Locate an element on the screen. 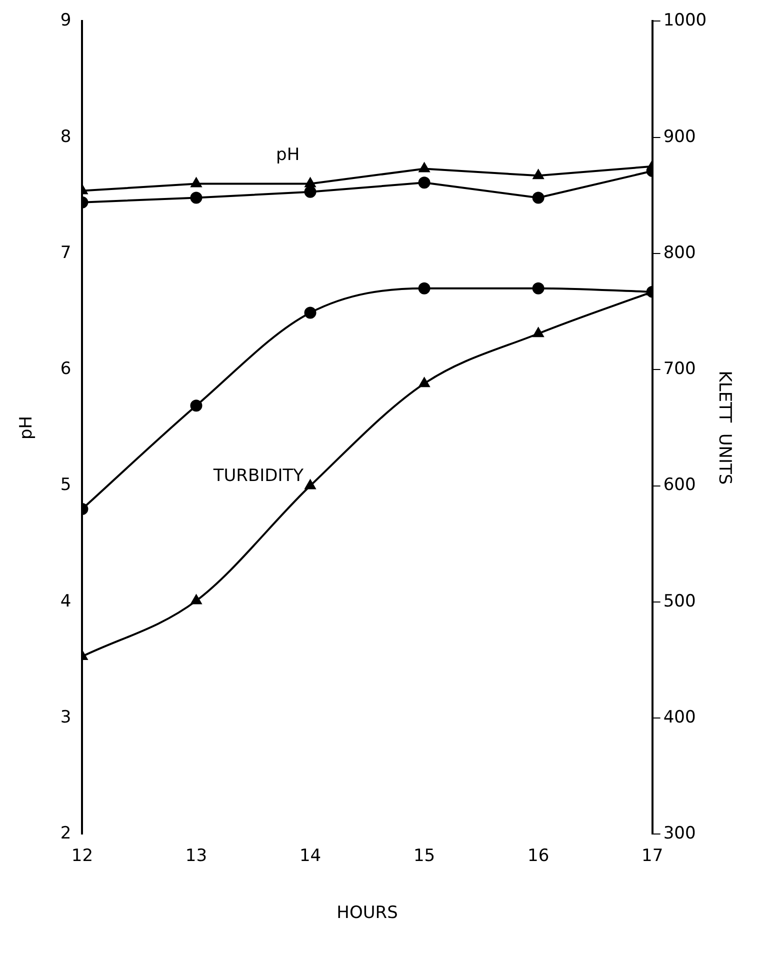  y-tick-label: 6 is located at coordinates (66, 369).